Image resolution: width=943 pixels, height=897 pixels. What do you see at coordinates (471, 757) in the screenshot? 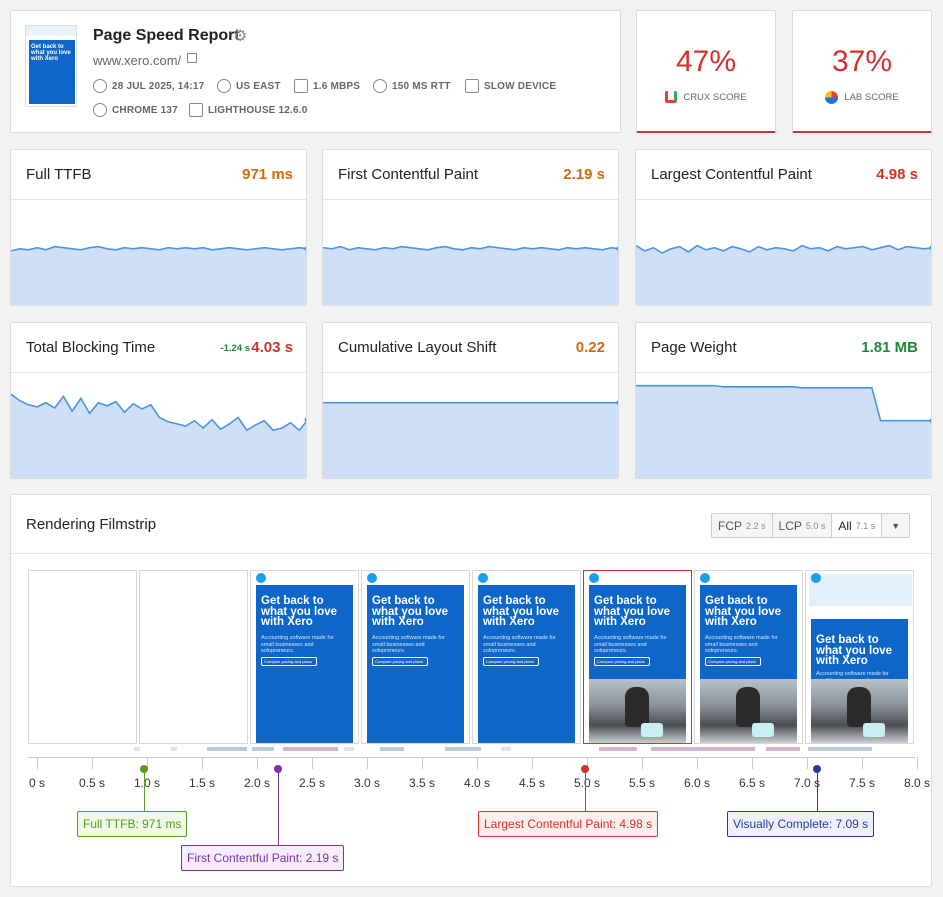
I see `timeline-axis` at bounding box center [471, 757].